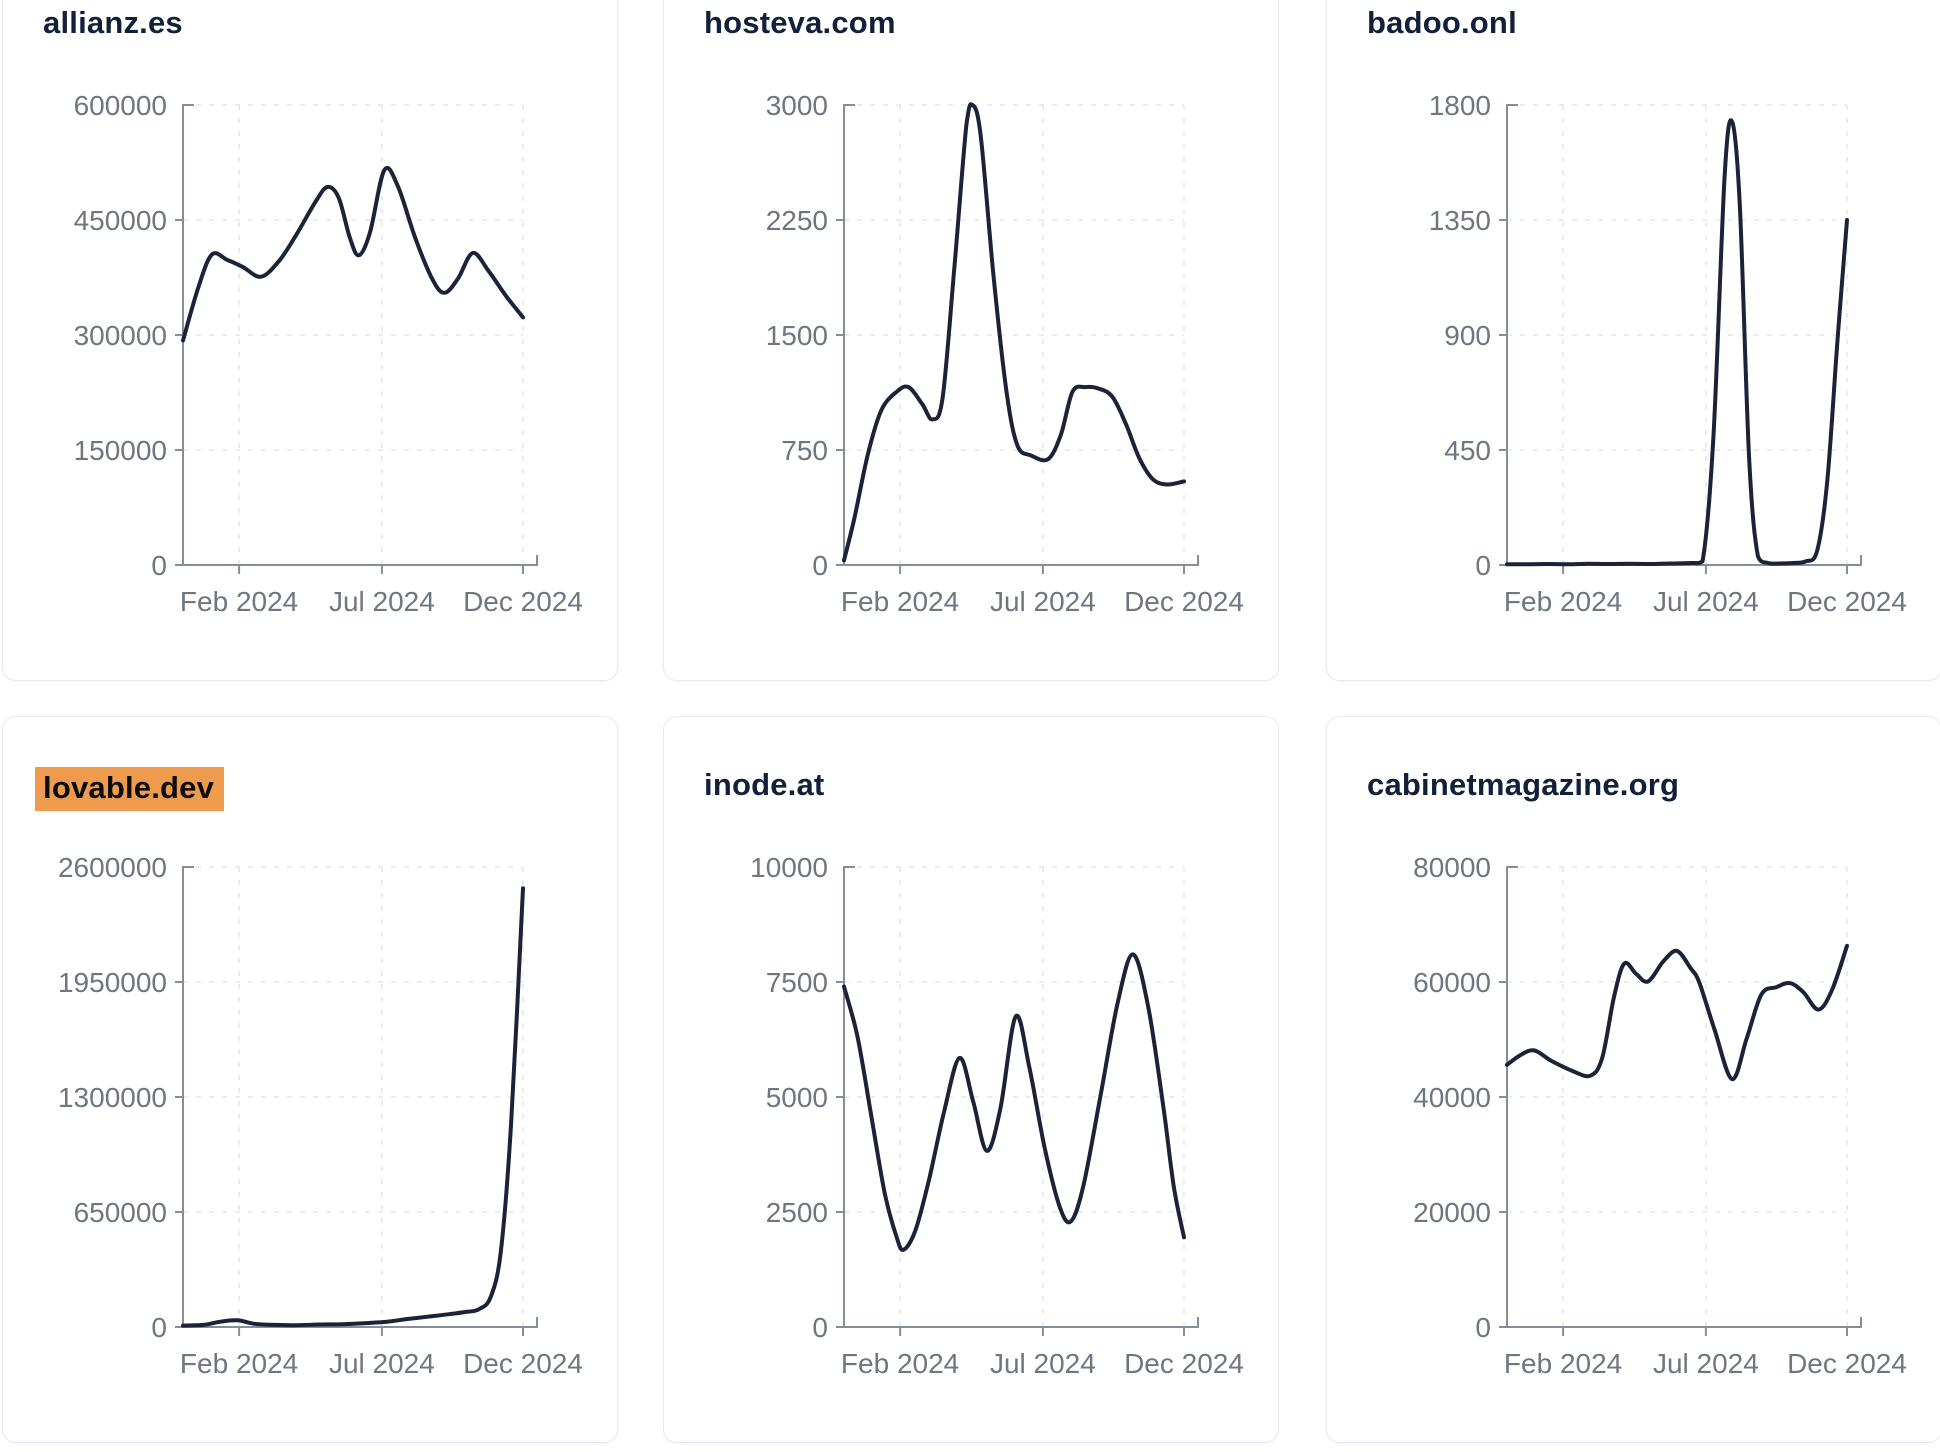 This screenshot has width=1940, height=1452. What do you see at coordinates (113, 22) in the screenshot?
I see `domain-title: allianz.es` at bounding box center [113, 22].